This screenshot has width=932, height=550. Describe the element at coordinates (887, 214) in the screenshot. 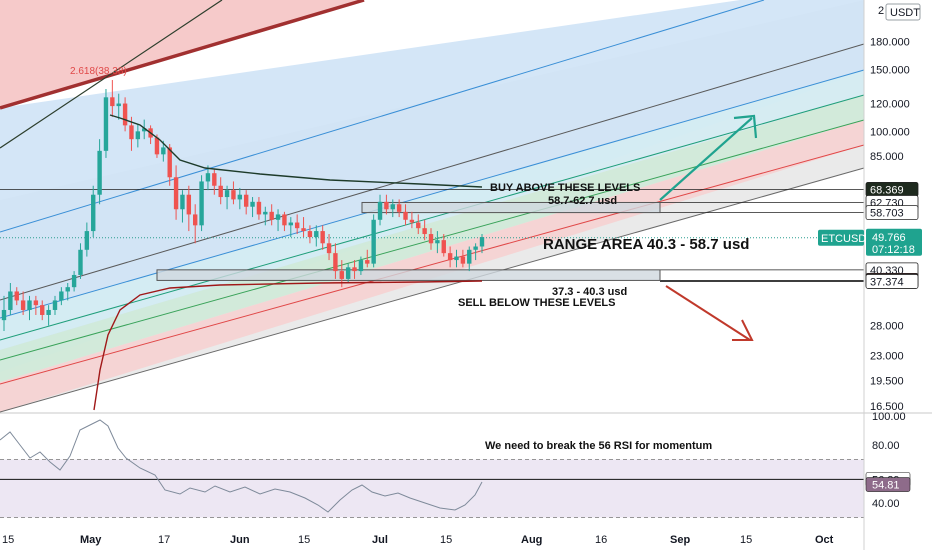

I see `price-level-label: 58.703` at that location.